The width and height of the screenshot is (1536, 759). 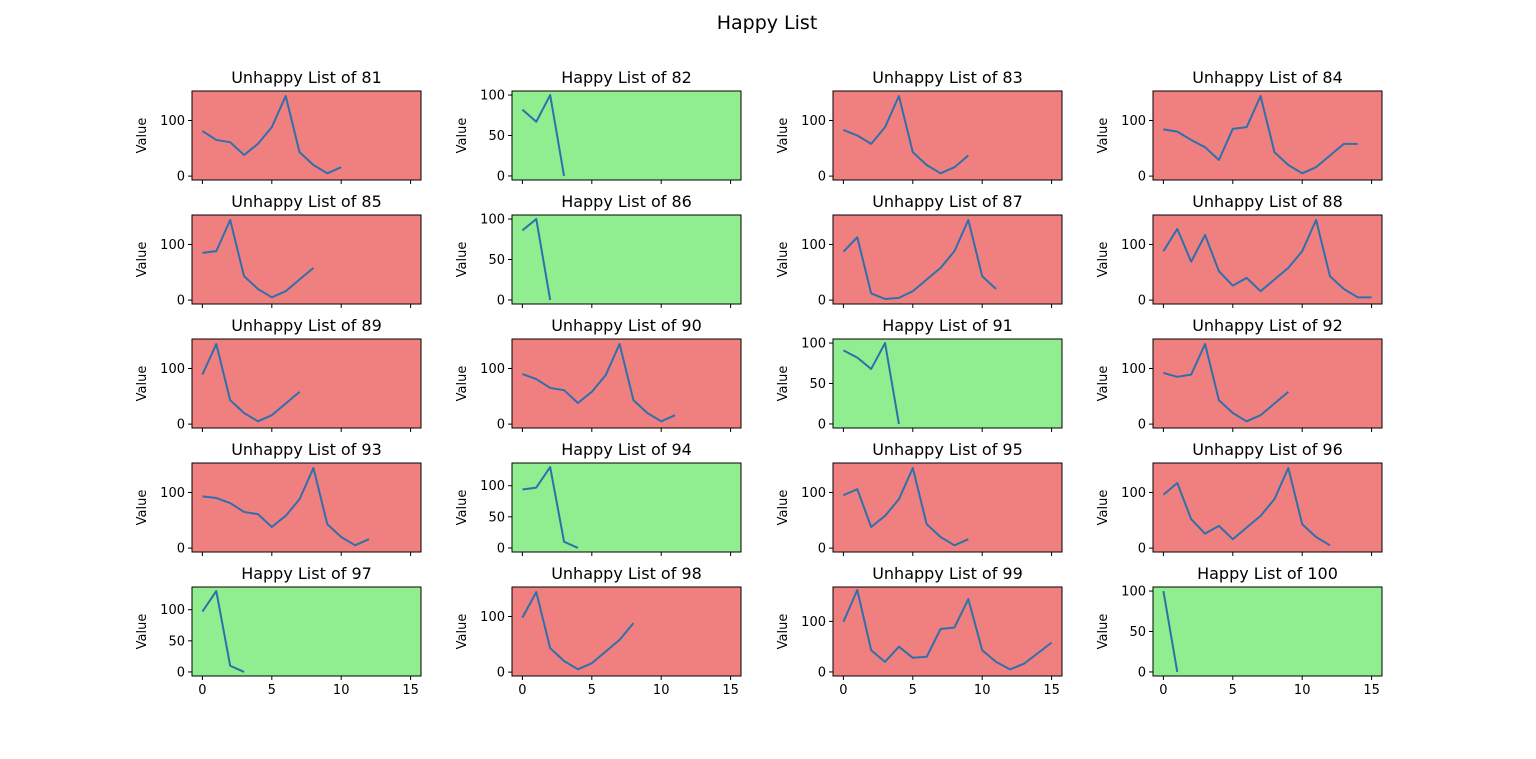 I want to click on x-tick-label: 15, so click(x=730, y=690).